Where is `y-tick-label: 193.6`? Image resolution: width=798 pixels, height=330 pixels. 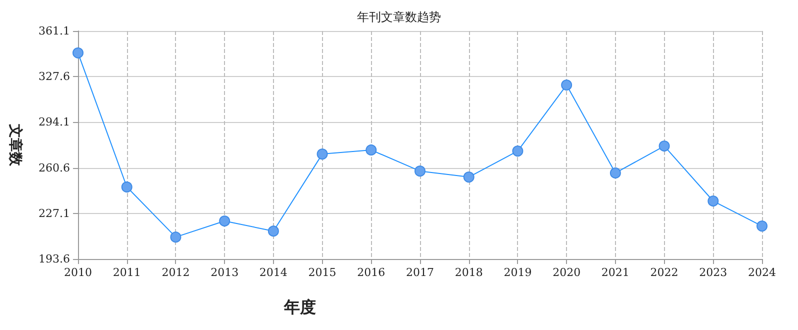
y-tick-label: 193.6 is located at coordinates (54, 259).